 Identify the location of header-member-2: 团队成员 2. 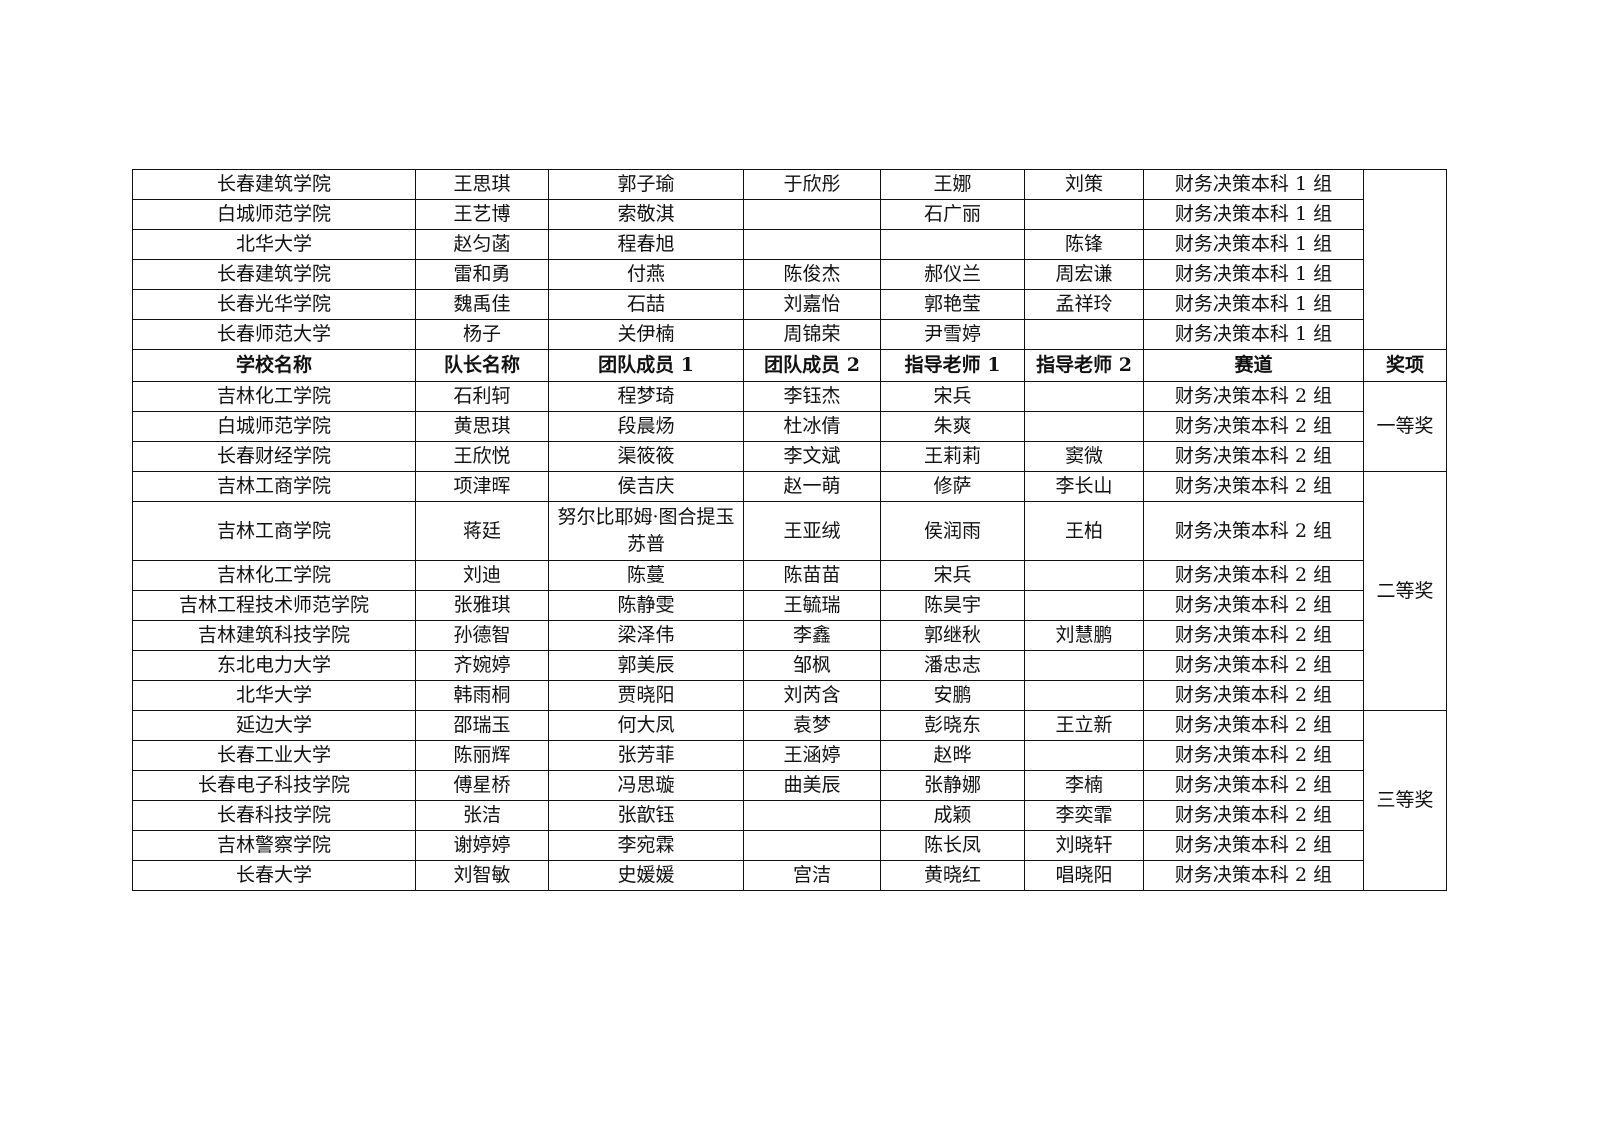
(812, 365).